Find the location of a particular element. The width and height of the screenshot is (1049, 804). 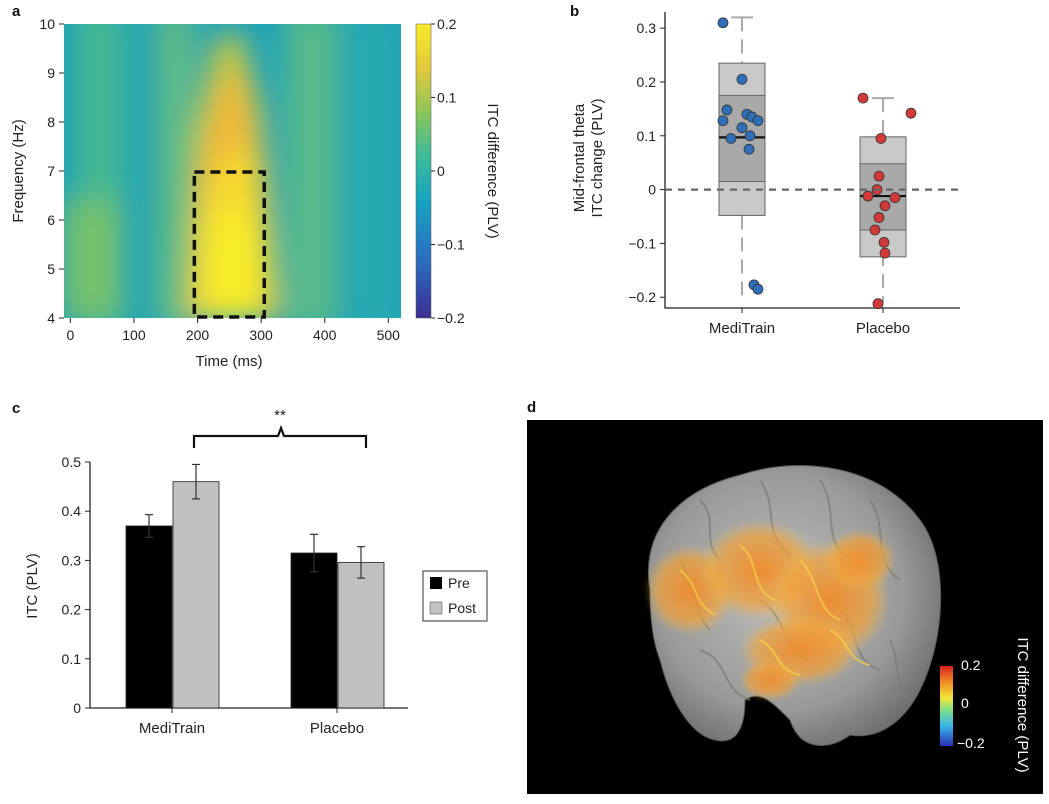

heatmap-plot is located at coordinates (232, 171).